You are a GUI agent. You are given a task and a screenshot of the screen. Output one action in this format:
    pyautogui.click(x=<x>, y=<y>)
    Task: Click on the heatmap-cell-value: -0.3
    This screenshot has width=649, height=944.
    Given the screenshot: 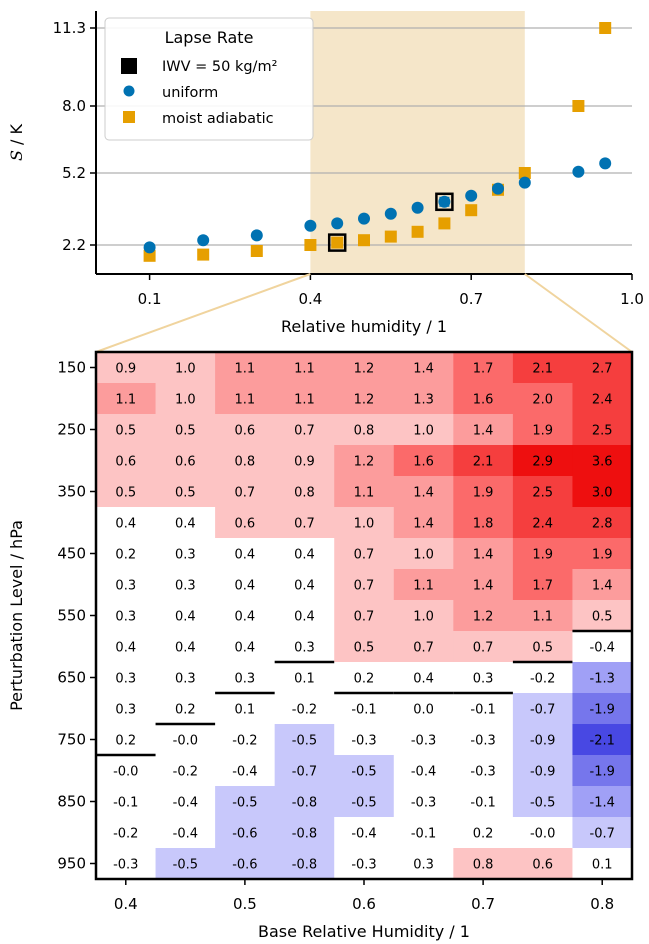 What is the action you would take?
    pyautogui.click(x=482, y=772)
    